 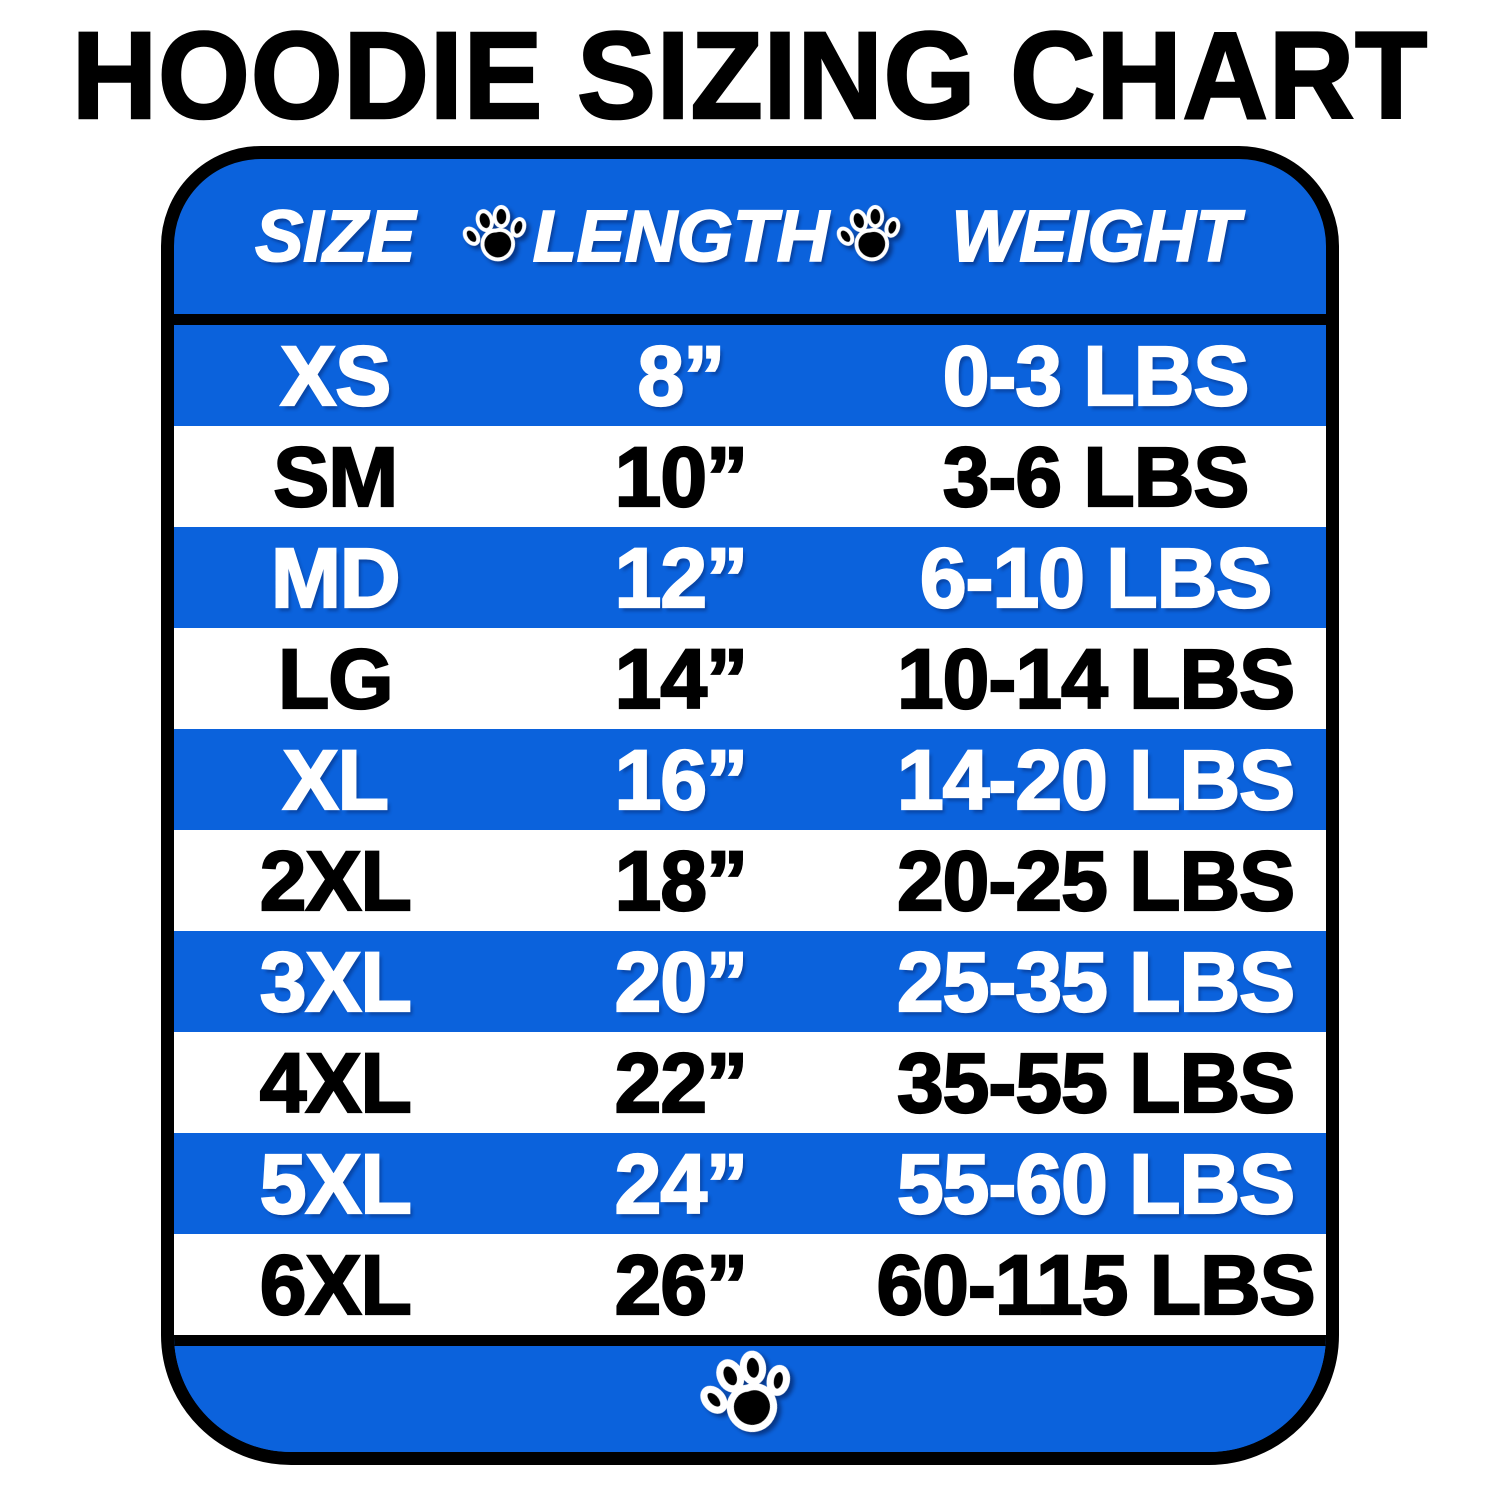 I want to click on table-row: XL 16” 14-20 LBS, so click(x=750, y=779).